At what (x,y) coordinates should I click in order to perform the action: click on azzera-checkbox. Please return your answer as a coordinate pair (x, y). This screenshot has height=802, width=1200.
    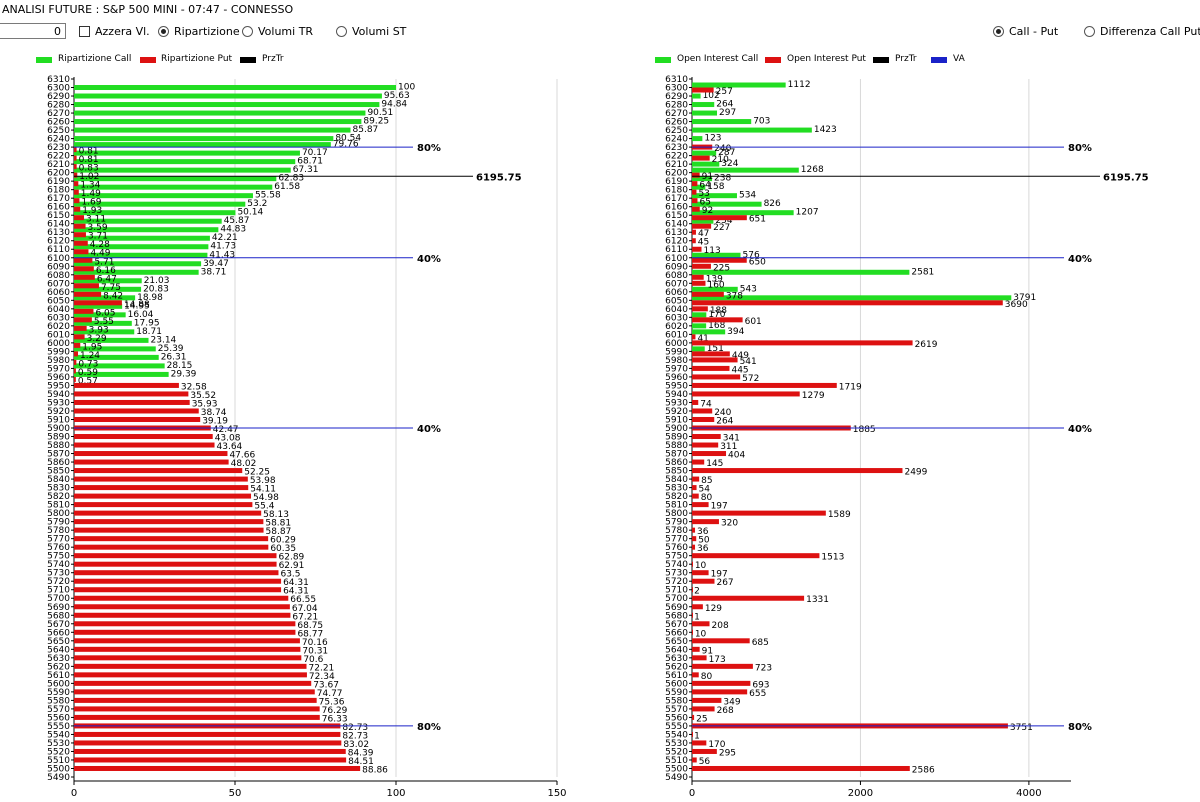
    Looking at the image, I should click on (84, 31).